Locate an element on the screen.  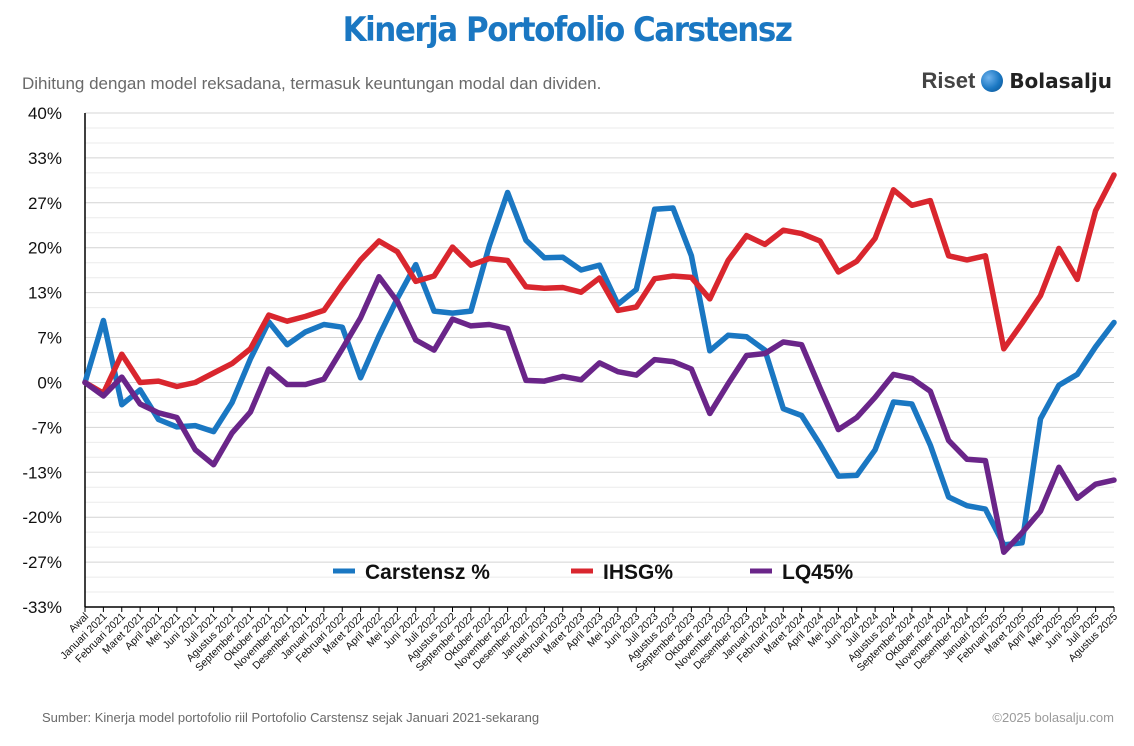
y-tick-label: 7% is located at coordinates (49, 338).